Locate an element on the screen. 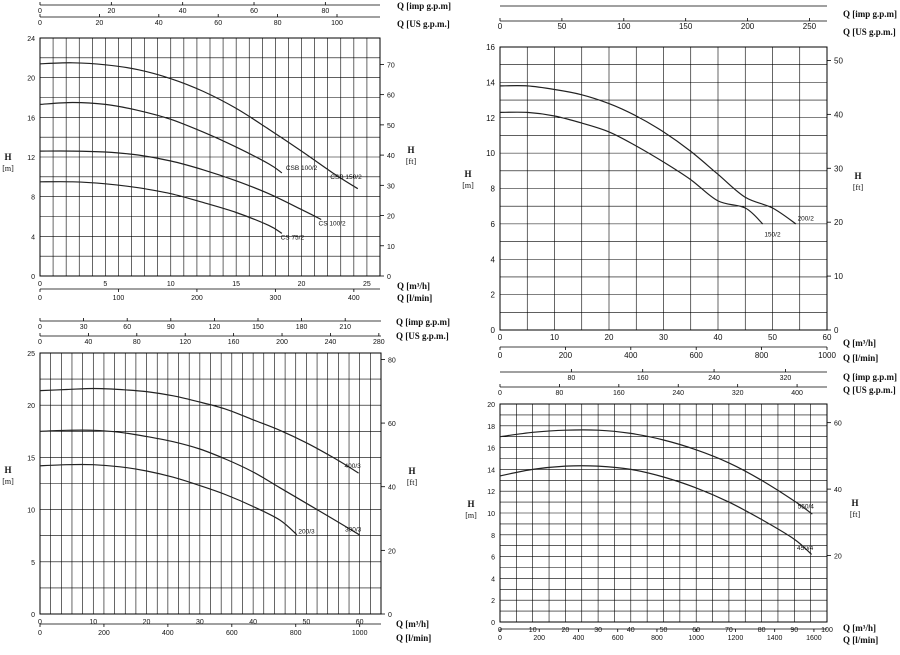 This screenshot has width=900, height=655. series-label: CS 100/2 is located at coordinates (332, 223).